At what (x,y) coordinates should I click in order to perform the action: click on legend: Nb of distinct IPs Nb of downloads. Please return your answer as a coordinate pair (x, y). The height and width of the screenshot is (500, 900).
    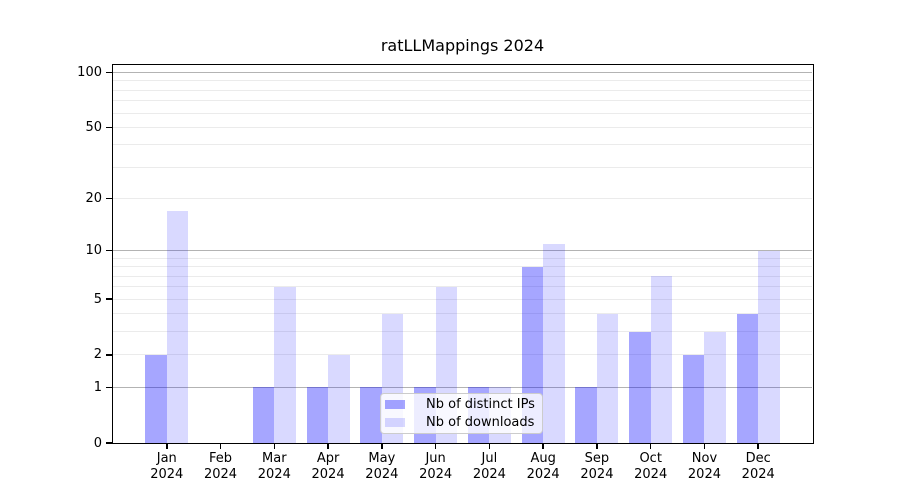
    Looking at the image, I should click on (461, 413).